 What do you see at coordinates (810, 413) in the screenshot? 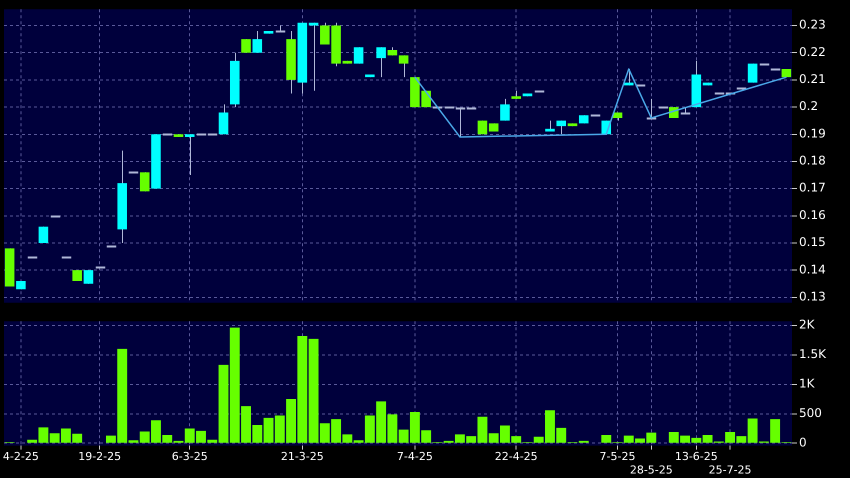
I see `y-tick-label: 500` at bounding box center [810, 413].